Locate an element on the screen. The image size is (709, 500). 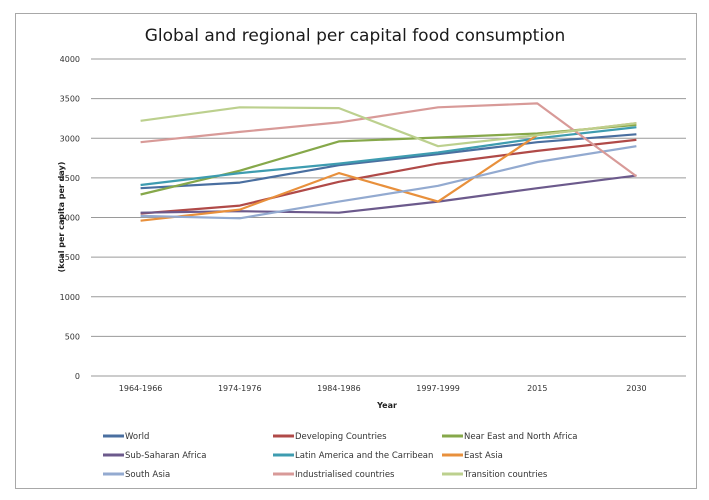
legend-label: Sub-Saharan Africa is located at coordinates (165, 456).